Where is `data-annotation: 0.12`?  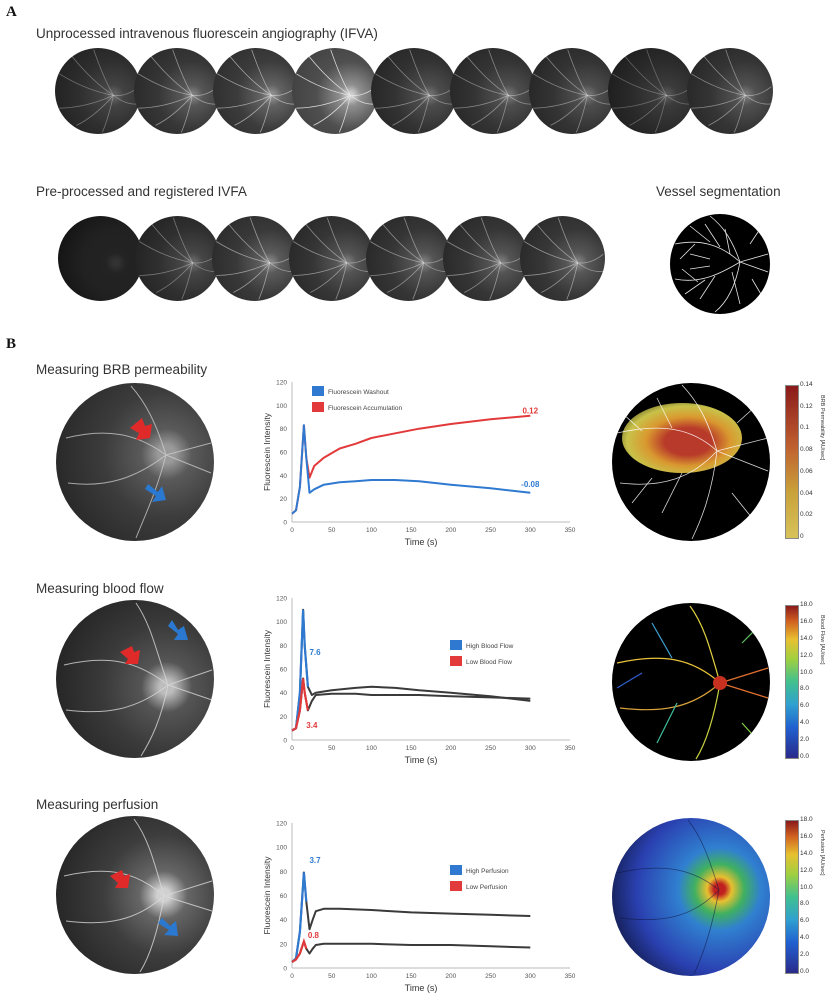 data-annotation: 0.12 is located at coordinates (530, 411).